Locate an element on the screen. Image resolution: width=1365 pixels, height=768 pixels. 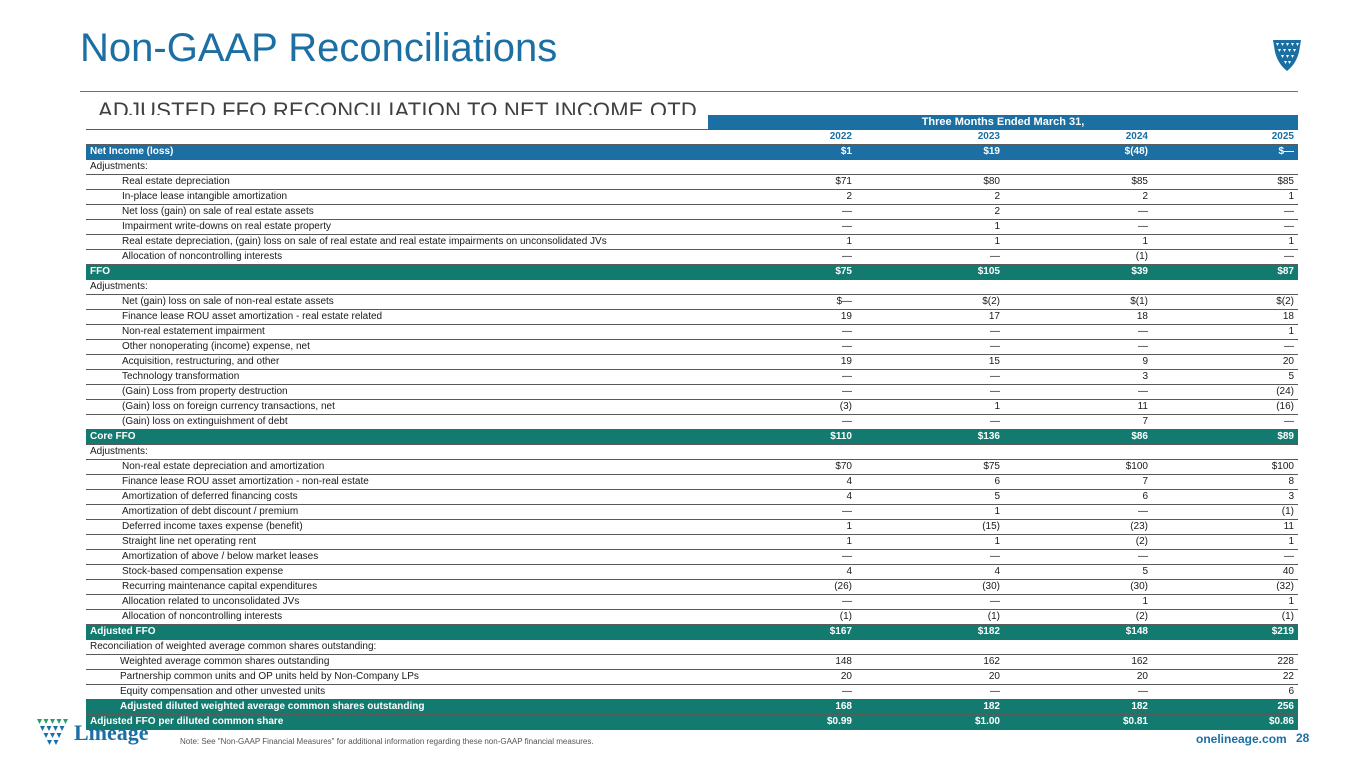
row-label: Net Income (loss) is located at coordinates (397, 152).